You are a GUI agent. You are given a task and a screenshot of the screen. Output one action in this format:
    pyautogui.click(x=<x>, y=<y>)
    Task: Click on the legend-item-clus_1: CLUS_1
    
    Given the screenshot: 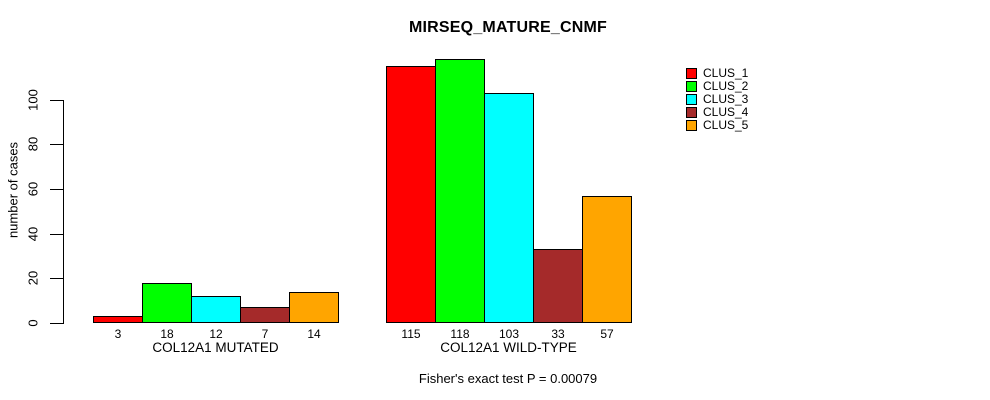 What is the action you would take?
    pyautogui.click(x=717, y=73)
    